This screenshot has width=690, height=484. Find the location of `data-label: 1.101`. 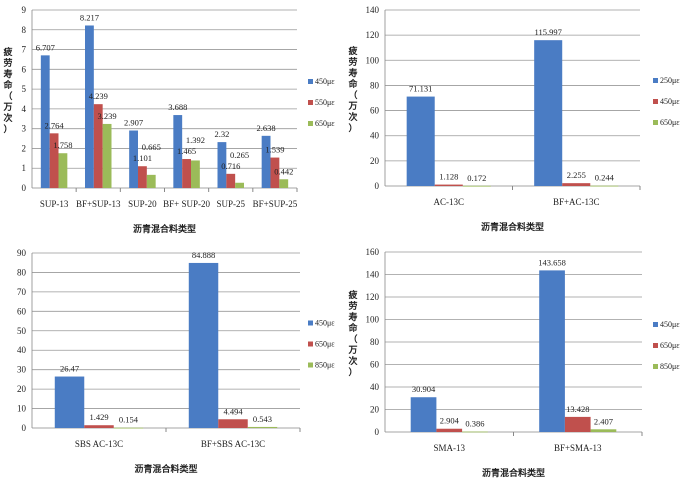

data-label: 1.101 is located at coordinates (142, 158).